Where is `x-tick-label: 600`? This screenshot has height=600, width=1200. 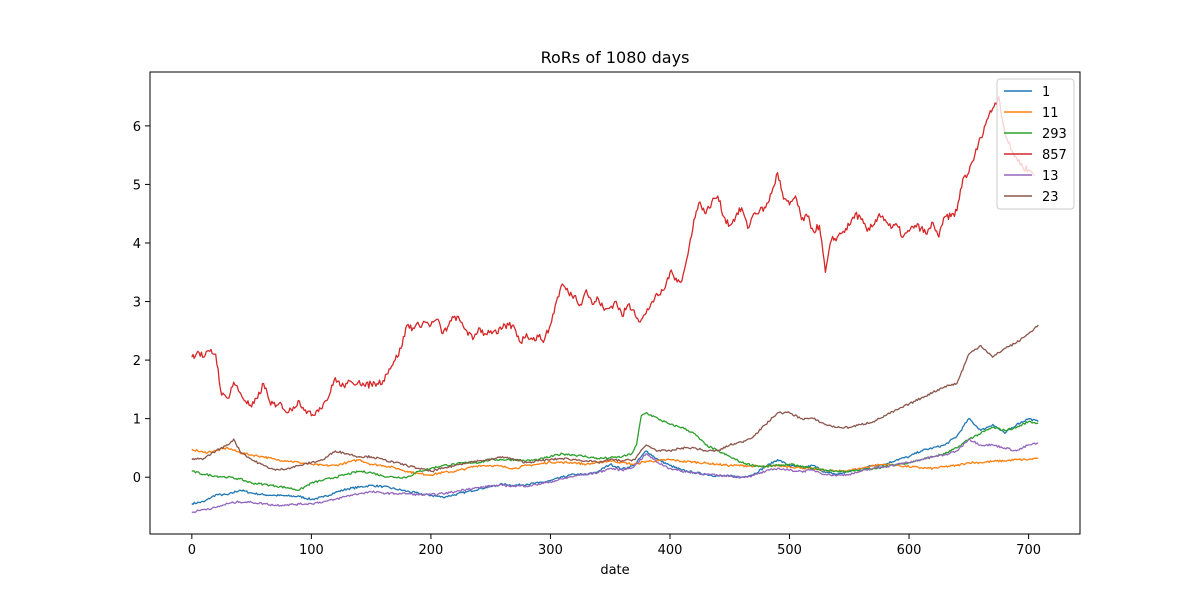
x-tick-label: 600 is located at coordinates (909, 550).